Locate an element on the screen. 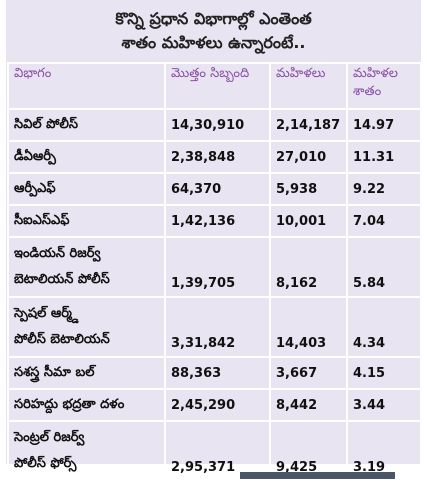 The width and height of the screenshot is (427, 482). value-cell: 11.31 is located at coordinates (384, 157).